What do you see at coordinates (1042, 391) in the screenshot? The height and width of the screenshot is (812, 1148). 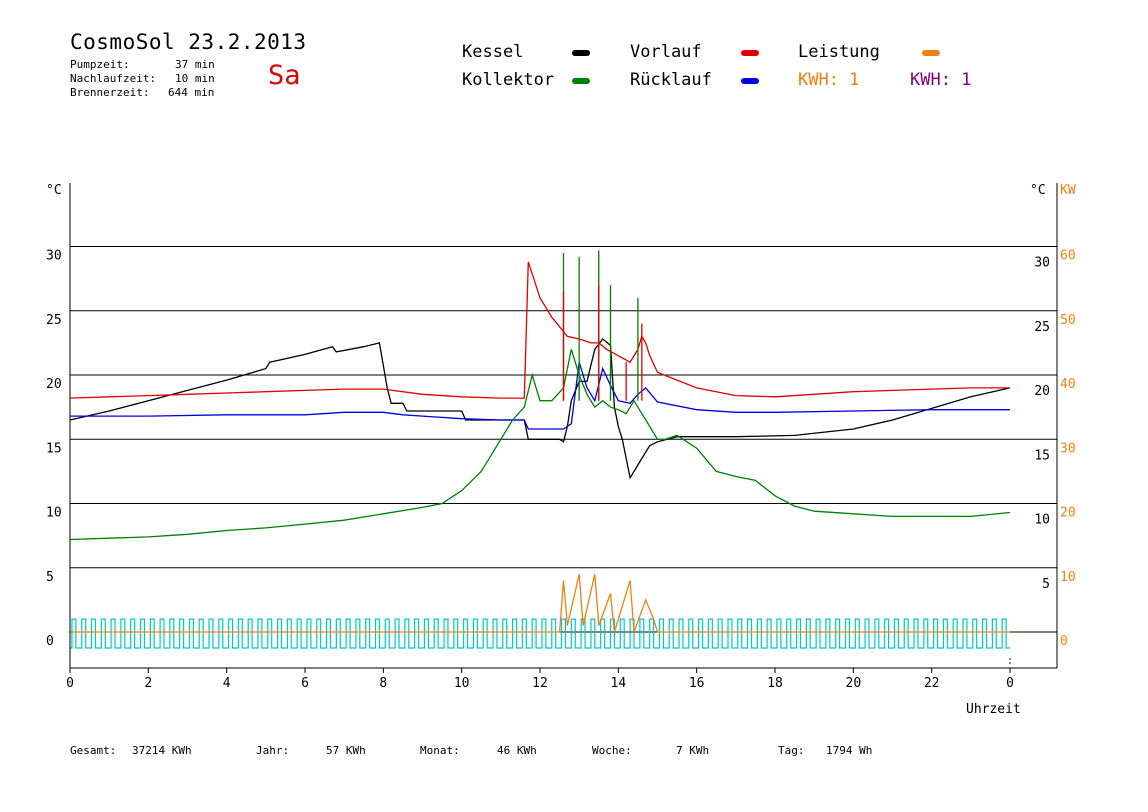 I see `y-right-tick-20: 20` at bounding box center [1042, 391].